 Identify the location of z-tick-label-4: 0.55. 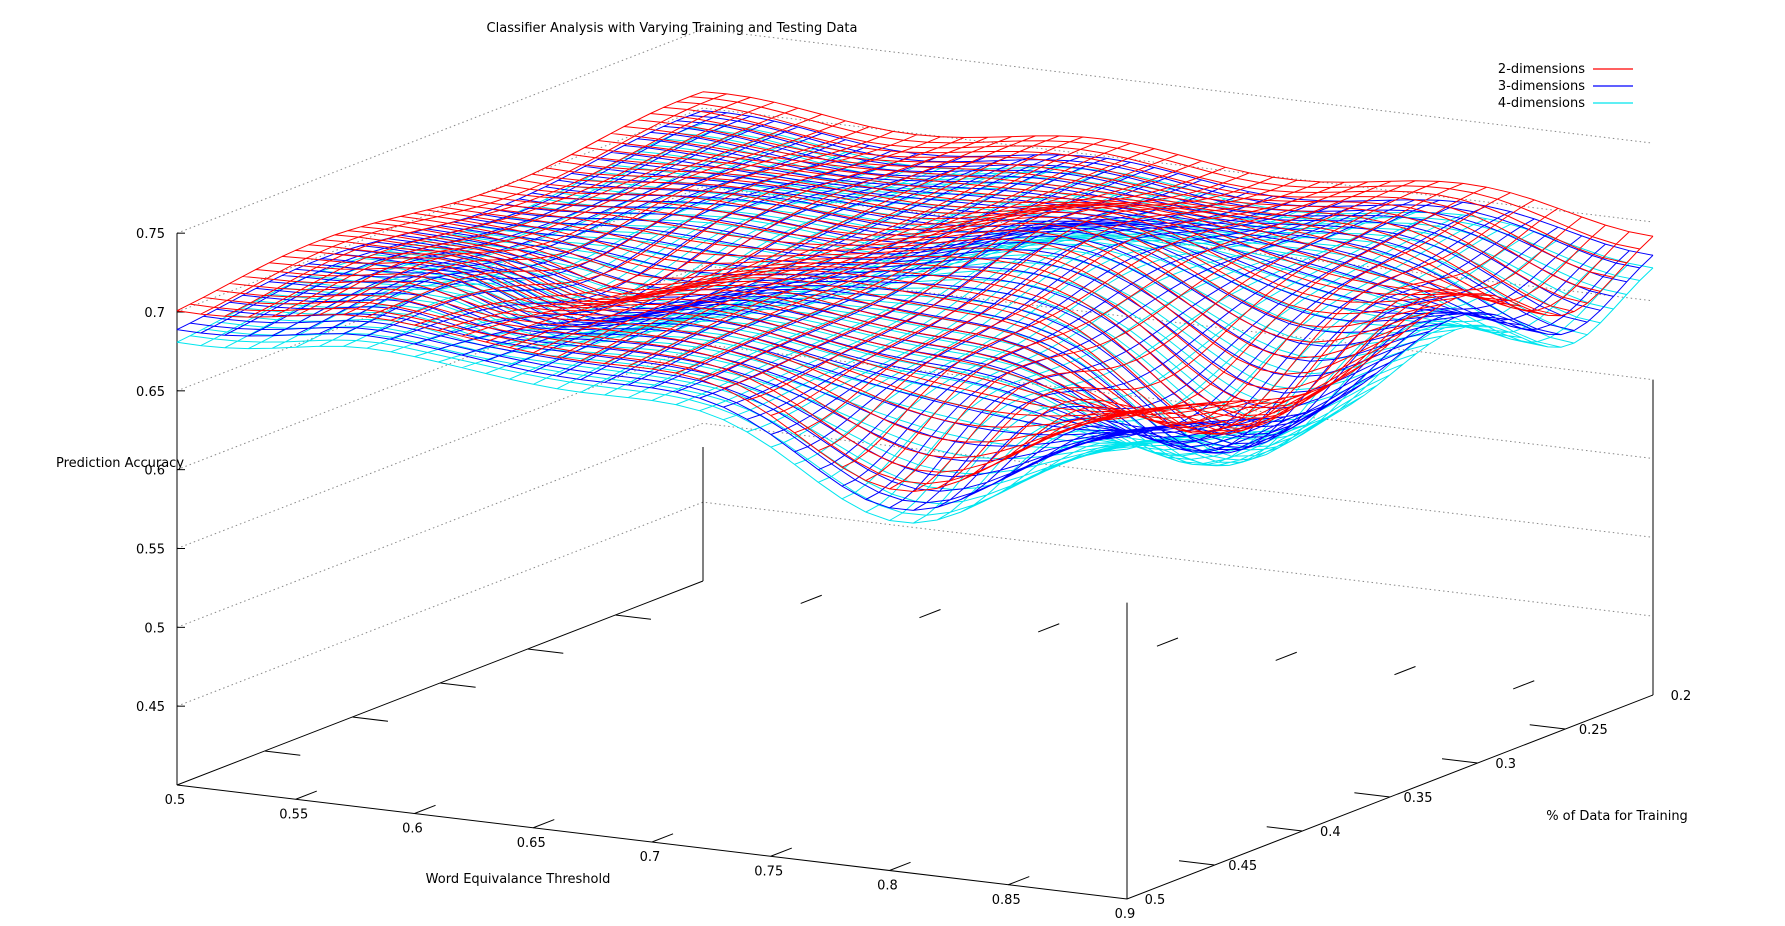
(150, 550).